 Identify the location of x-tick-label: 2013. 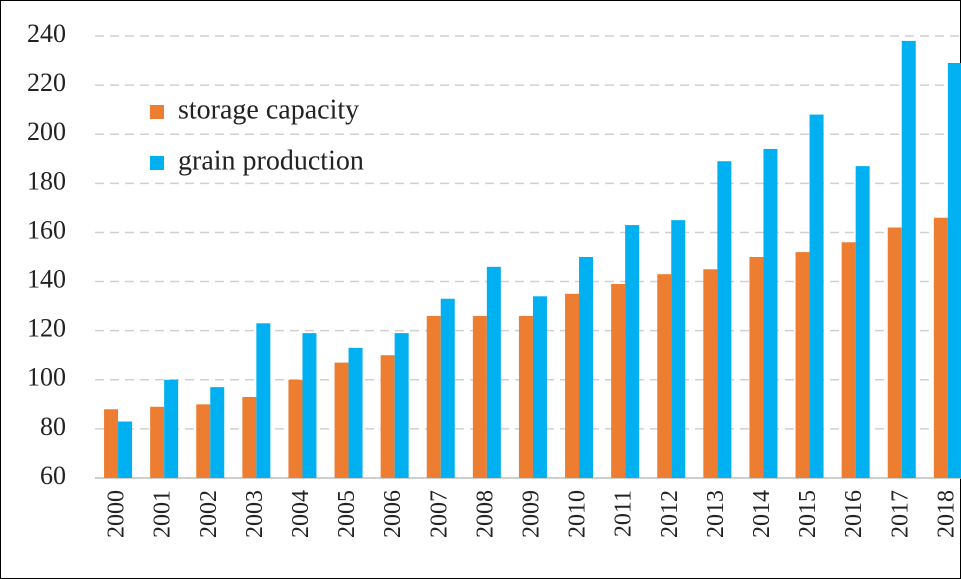
(716, 514).